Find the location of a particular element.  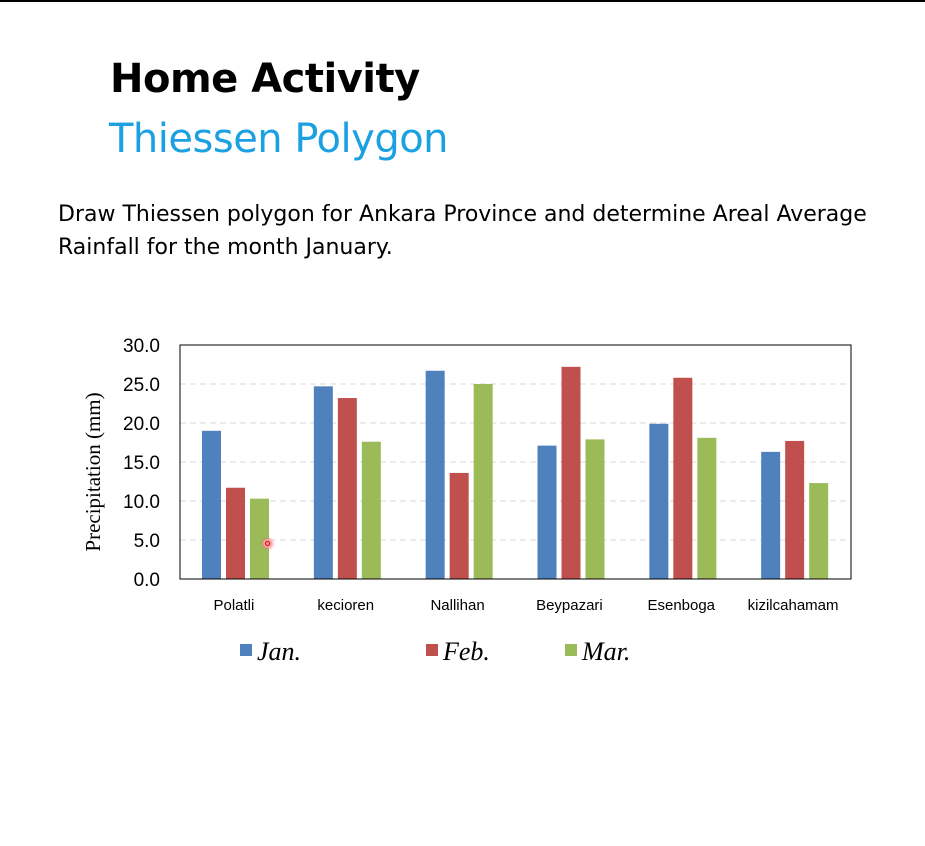

y-tick-label: 0.0 is located at coordinates (147, 580).